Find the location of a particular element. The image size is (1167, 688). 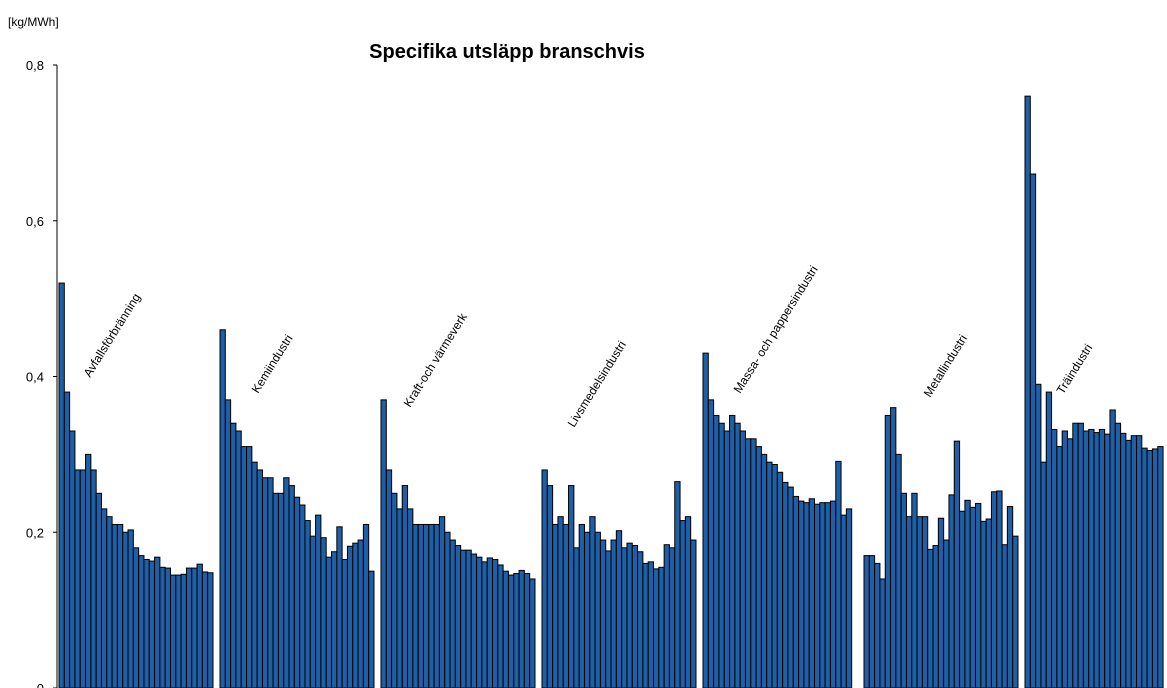

group-label: Massa- och pappersindustri is located at coordinates (776, 329).